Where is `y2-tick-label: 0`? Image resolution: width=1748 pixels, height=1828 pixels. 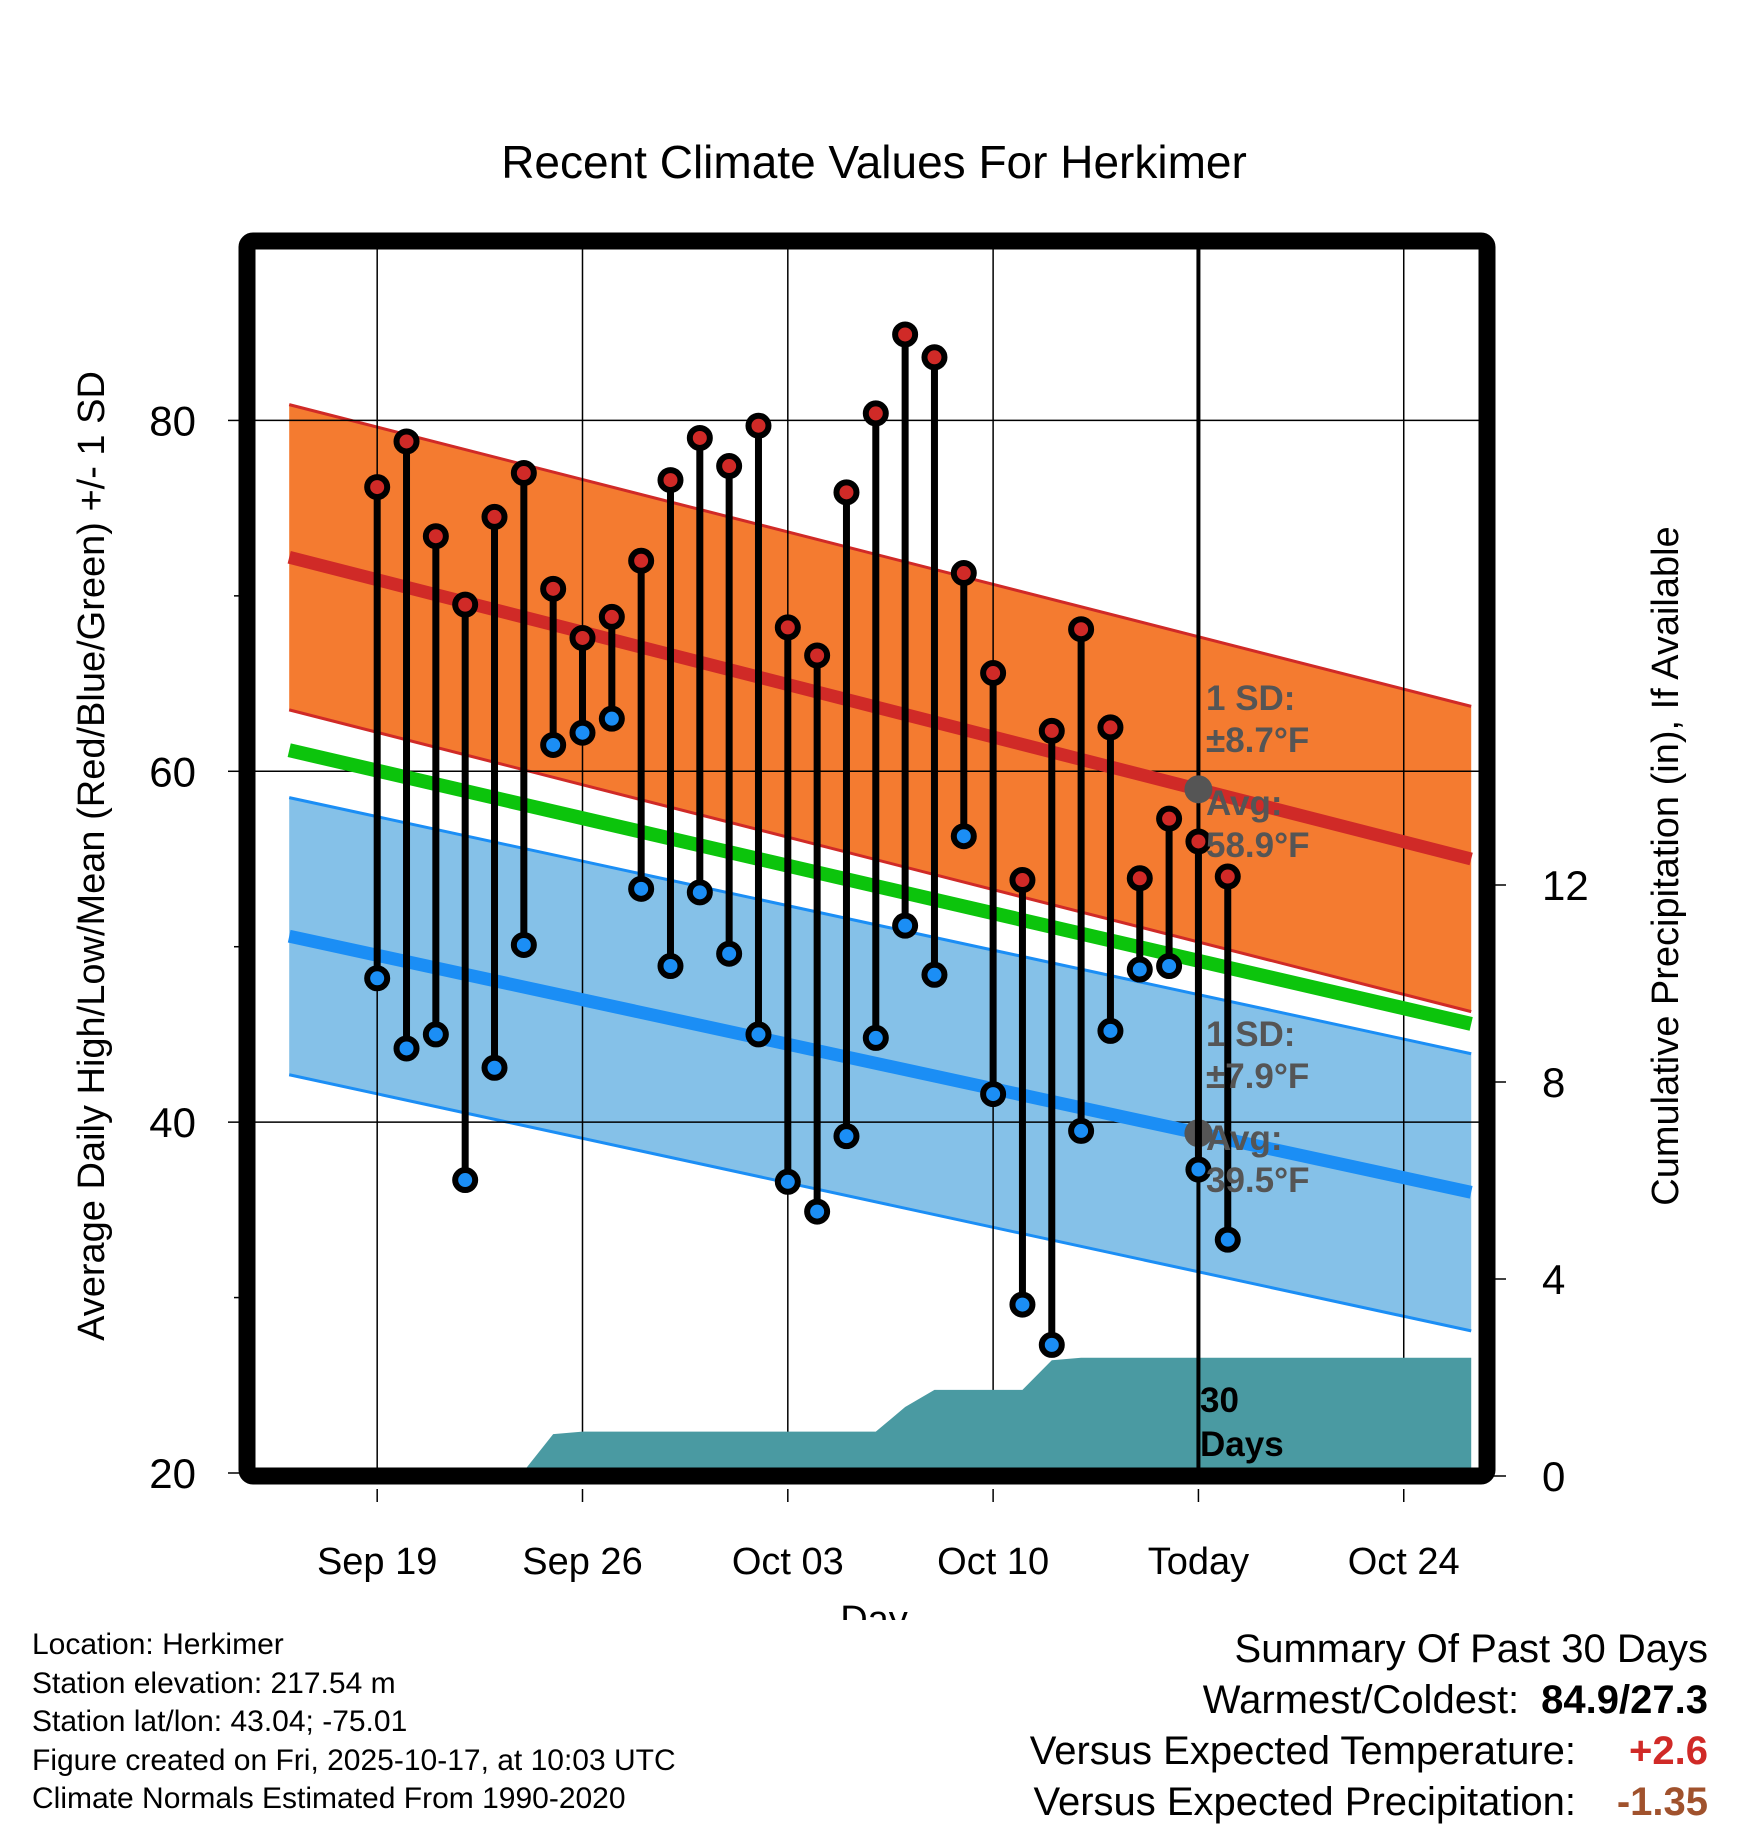
y2-tick-label: 0 is located at coordinates (1553, 1476).